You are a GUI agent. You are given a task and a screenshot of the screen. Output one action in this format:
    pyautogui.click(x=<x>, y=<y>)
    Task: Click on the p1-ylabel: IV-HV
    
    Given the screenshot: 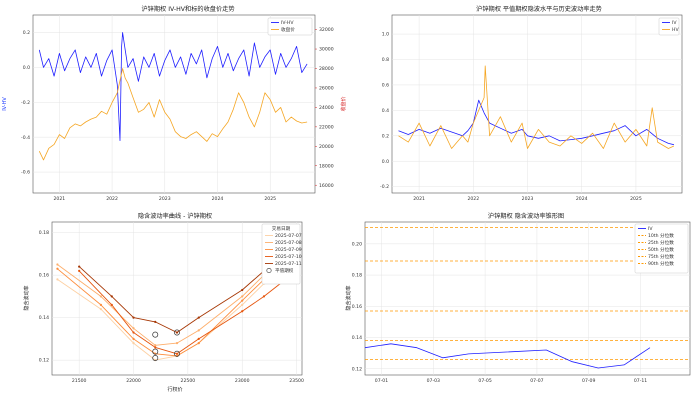 What is the action you would take?
    pyautogui.click(x=5, y=104)
    